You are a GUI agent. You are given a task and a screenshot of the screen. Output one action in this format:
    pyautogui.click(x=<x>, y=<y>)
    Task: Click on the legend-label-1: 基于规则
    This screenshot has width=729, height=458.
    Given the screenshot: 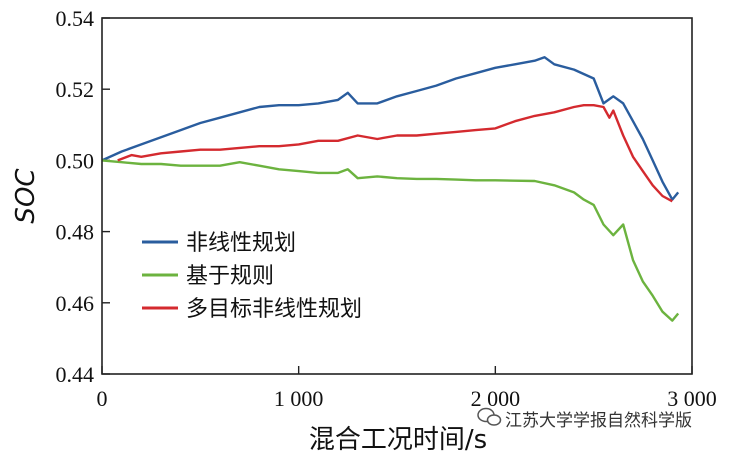 What is the action you would take?
    pyautogui.click(x=230, y=276)
    